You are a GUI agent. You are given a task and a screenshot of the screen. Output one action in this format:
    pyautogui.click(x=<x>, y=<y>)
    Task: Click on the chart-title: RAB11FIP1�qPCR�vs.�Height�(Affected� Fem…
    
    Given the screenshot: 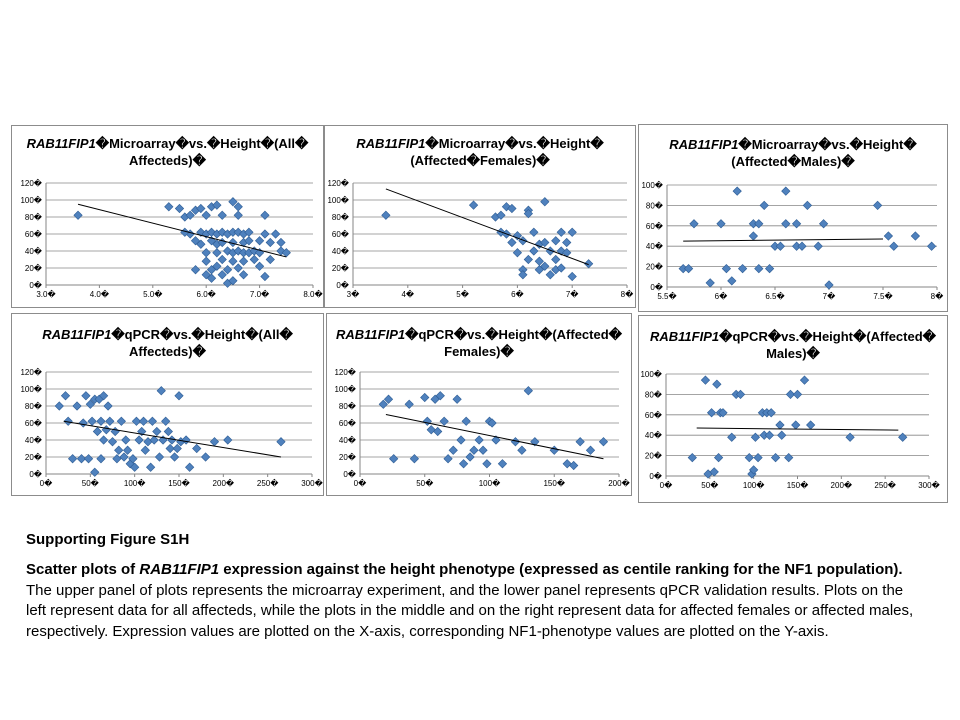 What is the action you would take?
    pyautogui.click(x=478, y=343)
    